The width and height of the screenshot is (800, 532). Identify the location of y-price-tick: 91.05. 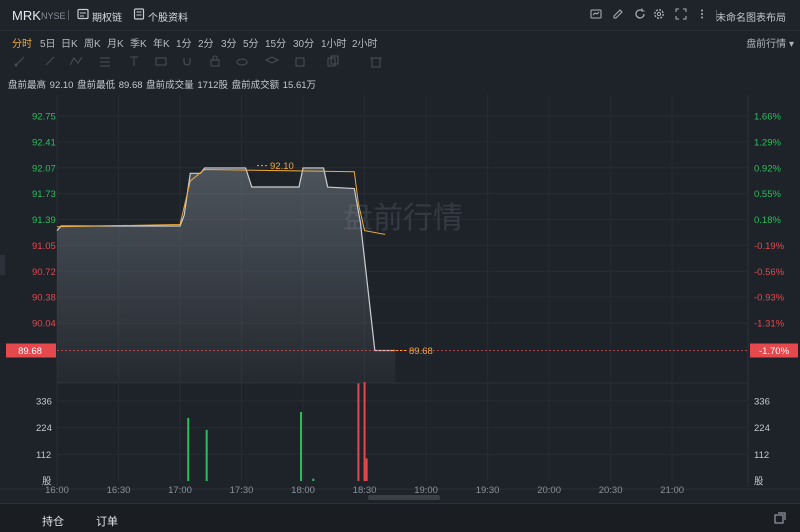
(44, 246).